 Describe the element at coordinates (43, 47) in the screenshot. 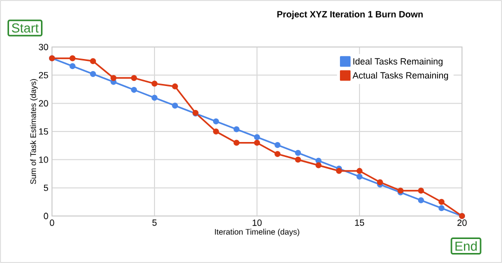

I see `y-tick-label: 30` at that location.